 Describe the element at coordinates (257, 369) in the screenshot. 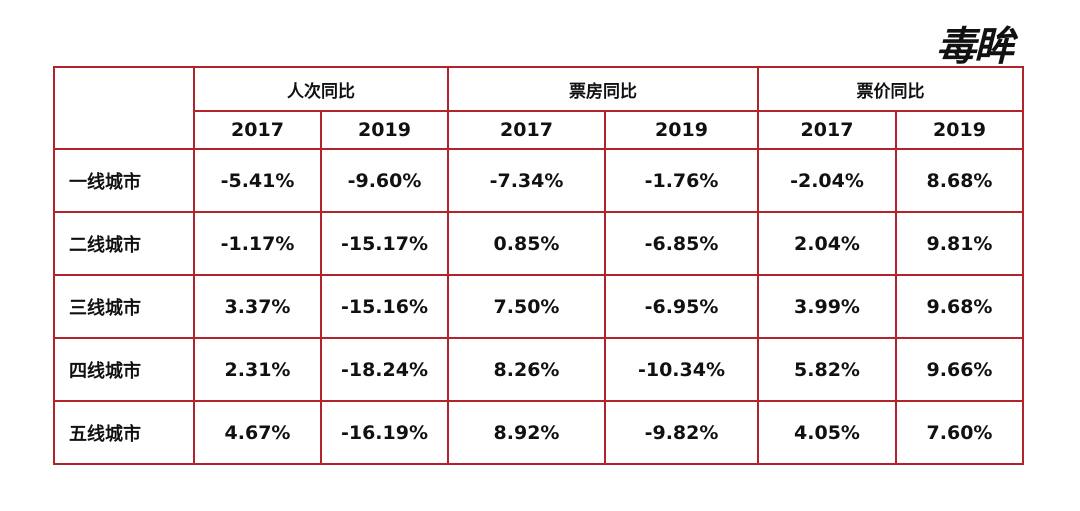

I see `value-cell: 2.31%` at that location.